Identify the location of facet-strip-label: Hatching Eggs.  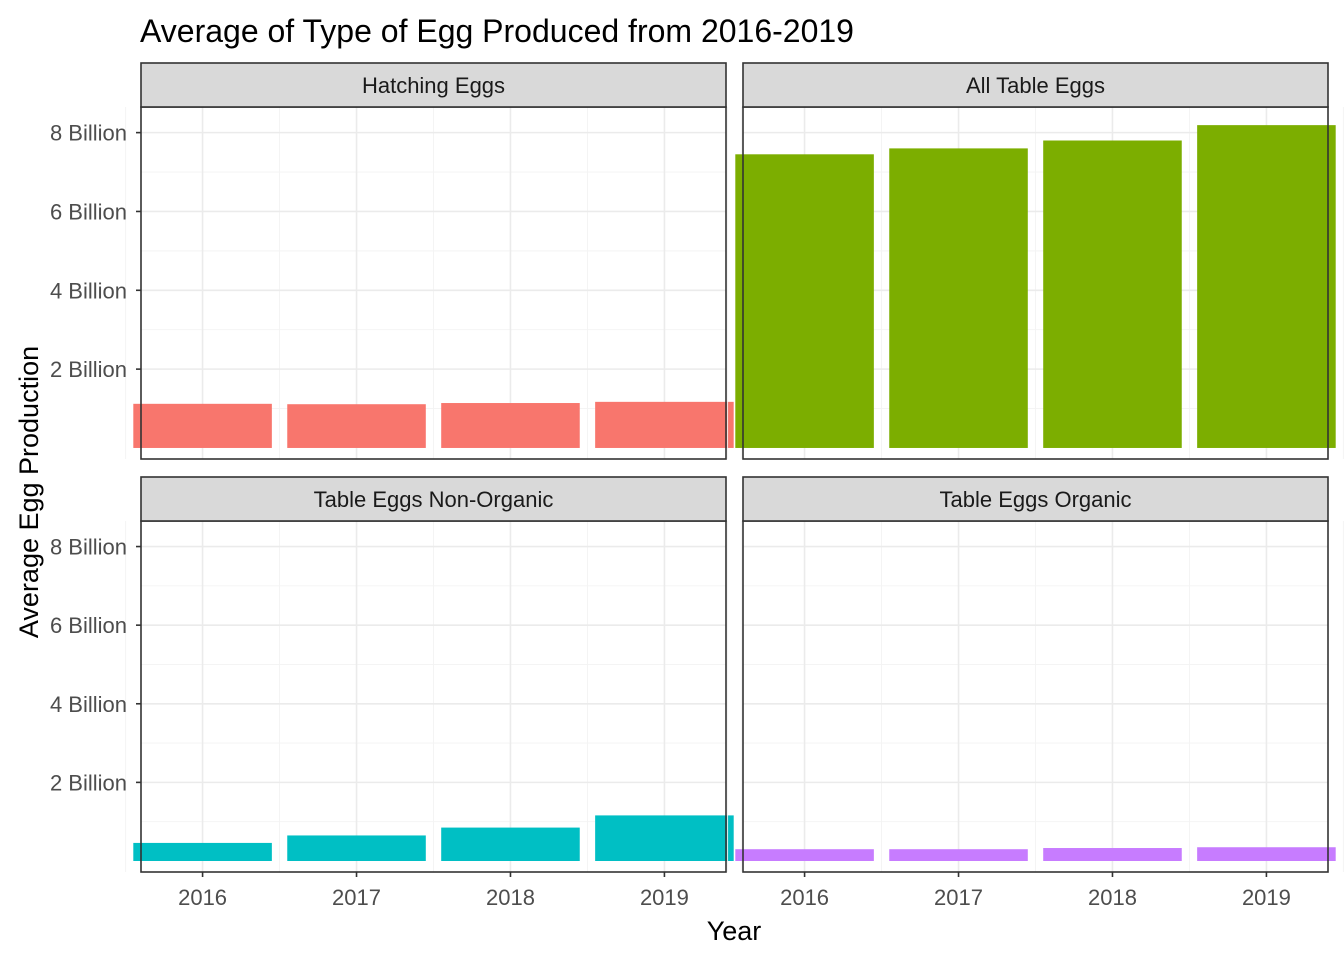
(433, 85).